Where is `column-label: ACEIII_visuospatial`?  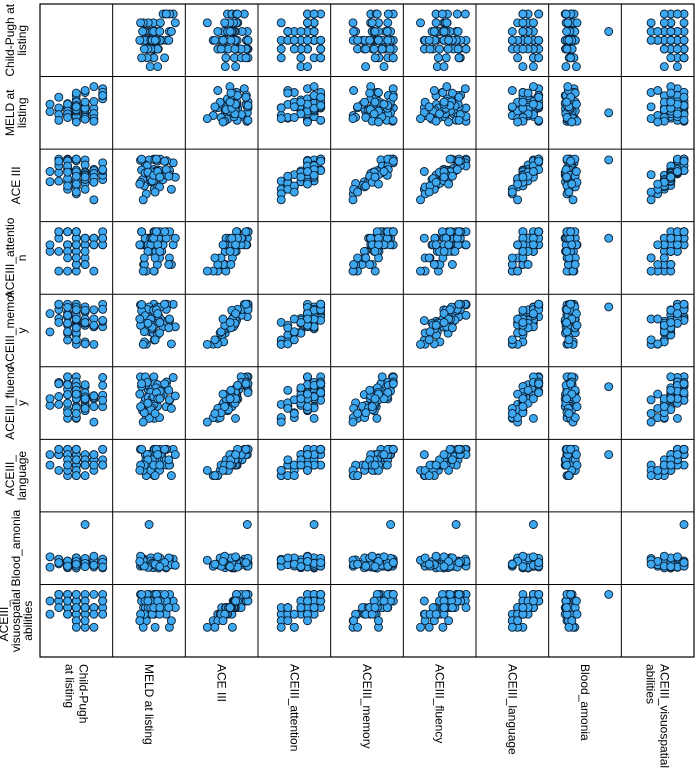 column-label: ACEIII_visuospatial is located at coordinates (665, 716).